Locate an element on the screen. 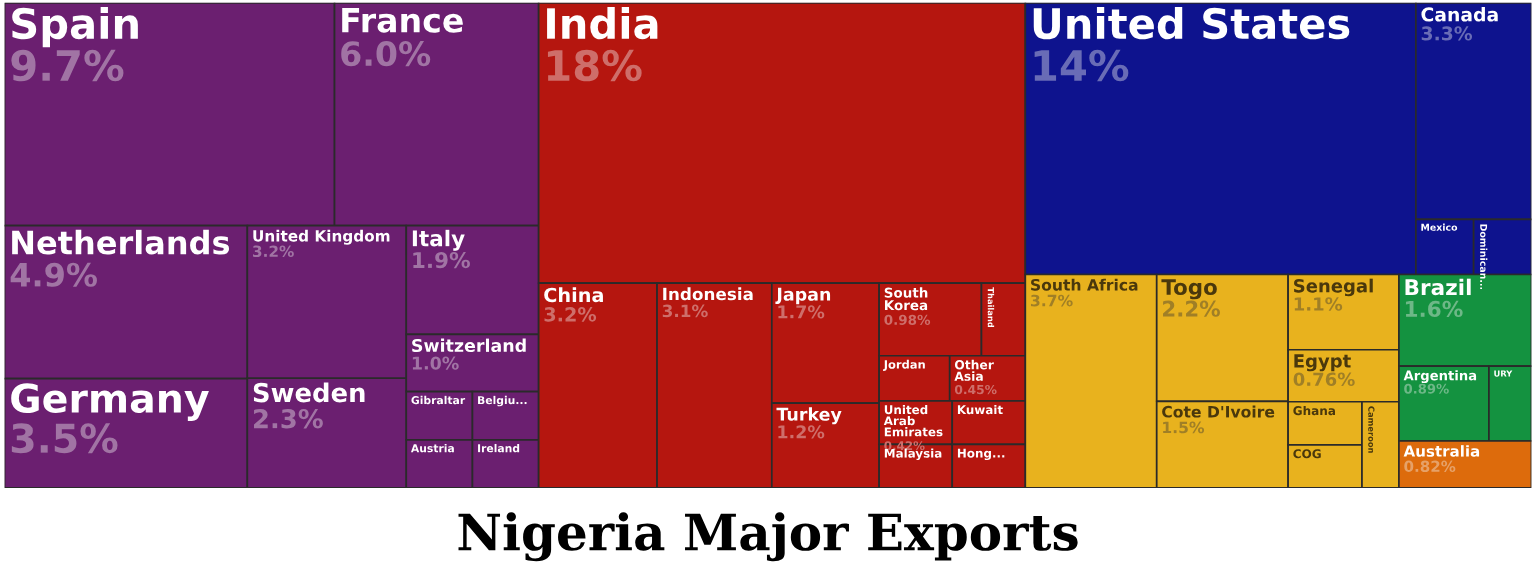  text: Nigeria Major Exports is located at coordinates (768, 537).